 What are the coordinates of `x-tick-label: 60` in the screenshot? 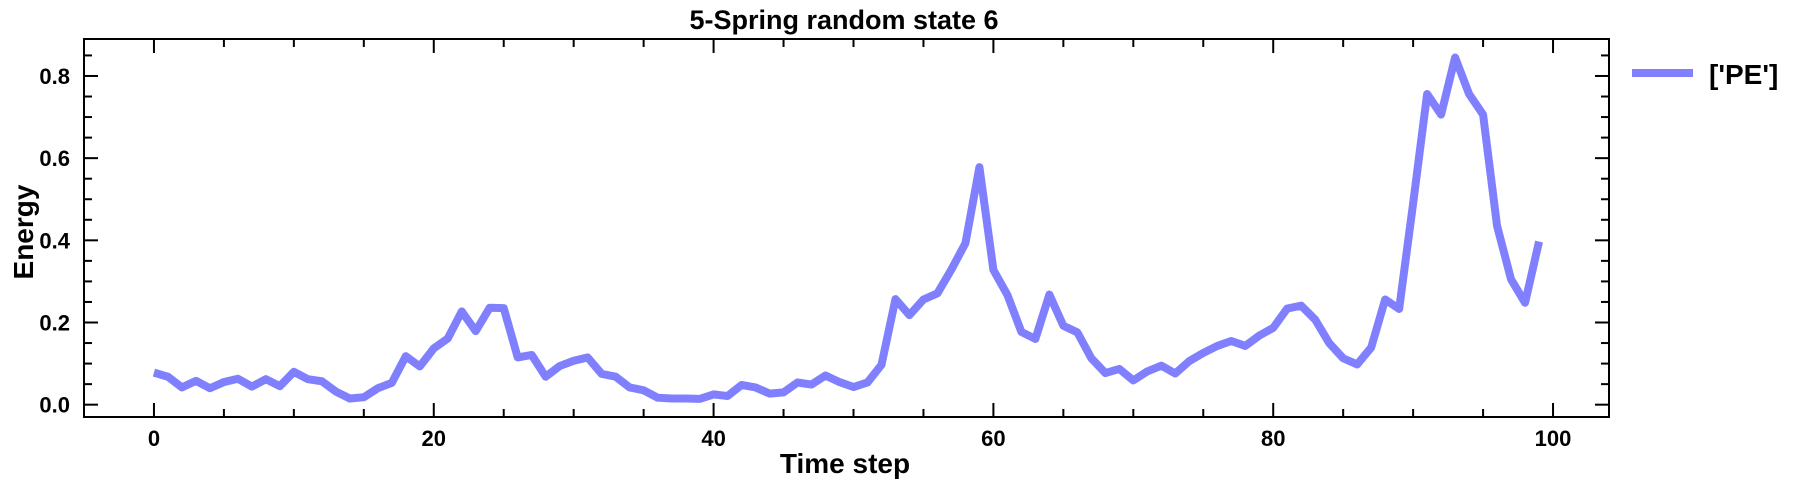 It's located at (993, 438).